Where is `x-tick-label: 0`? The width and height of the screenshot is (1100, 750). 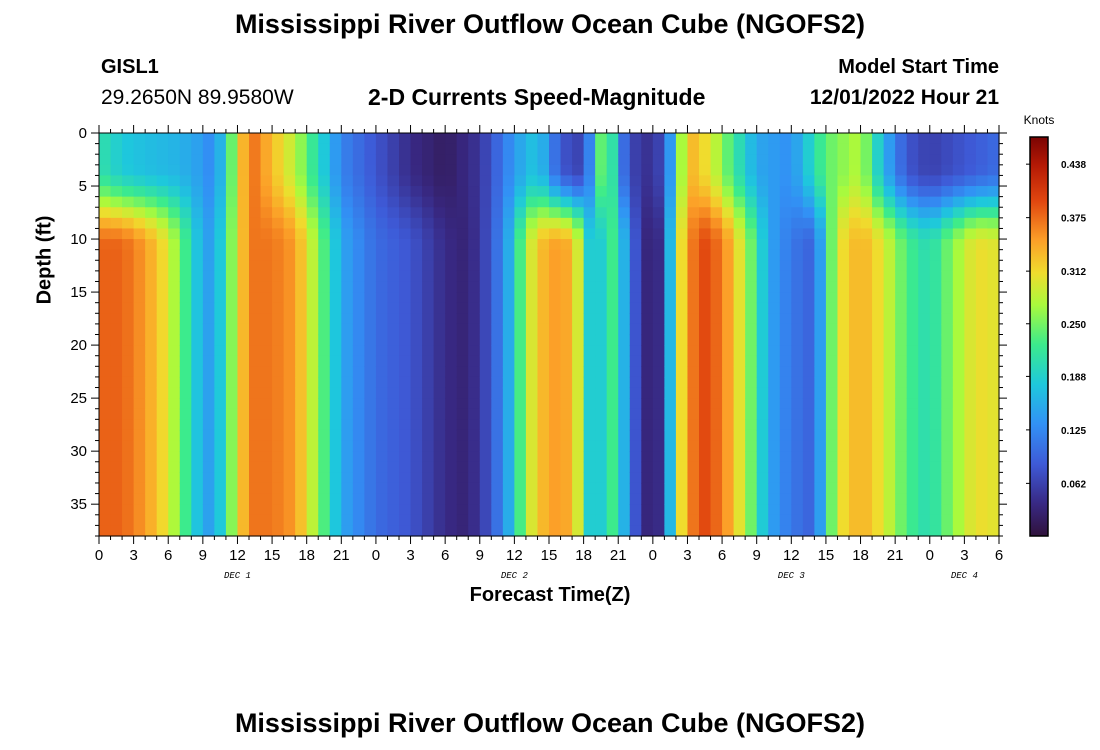
x-tick-label: 0 is located at coordinates (376, 555).